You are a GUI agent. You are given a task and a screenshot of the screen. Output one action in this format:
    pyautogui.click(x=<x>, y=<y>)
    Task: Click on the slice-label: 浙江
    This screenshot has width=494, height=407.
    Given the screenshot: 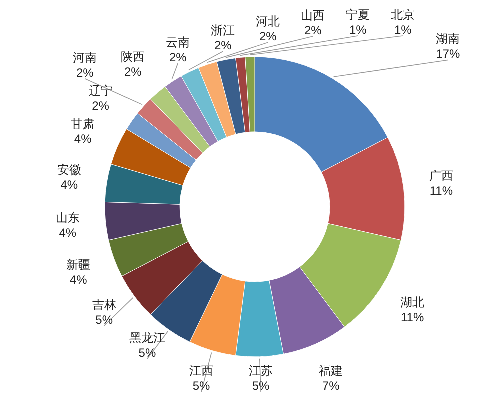 What is the action you would take?
    pyautogui.click(x=223, y=31)
    